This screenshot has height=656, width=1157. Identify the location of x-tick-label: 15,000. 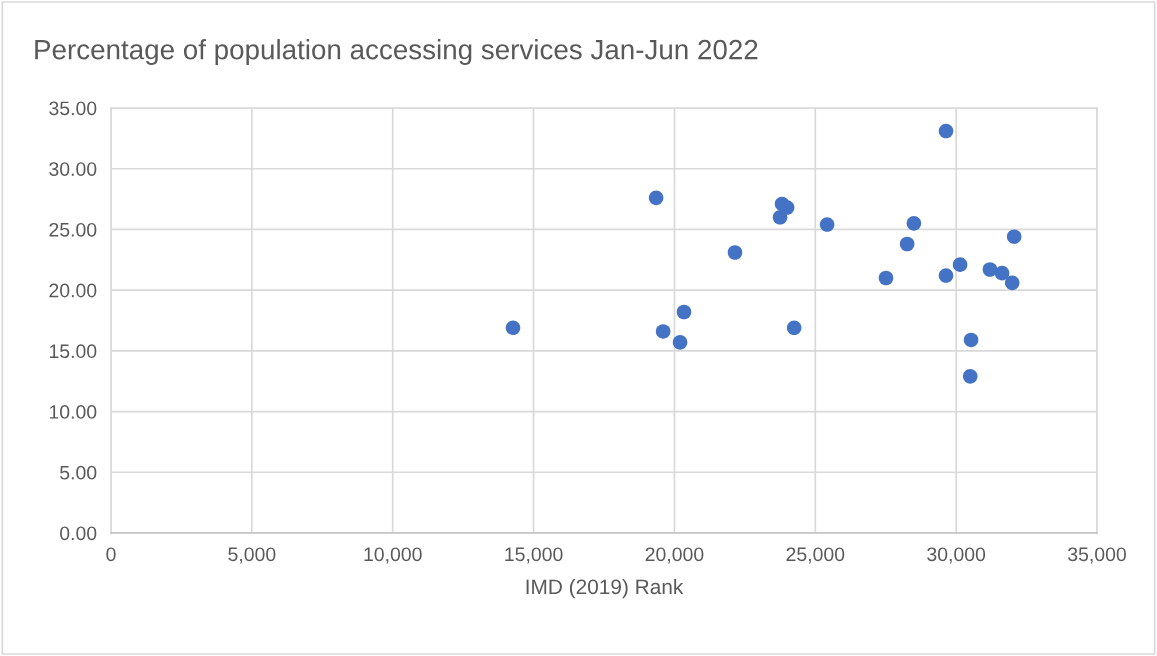
(534, 555).